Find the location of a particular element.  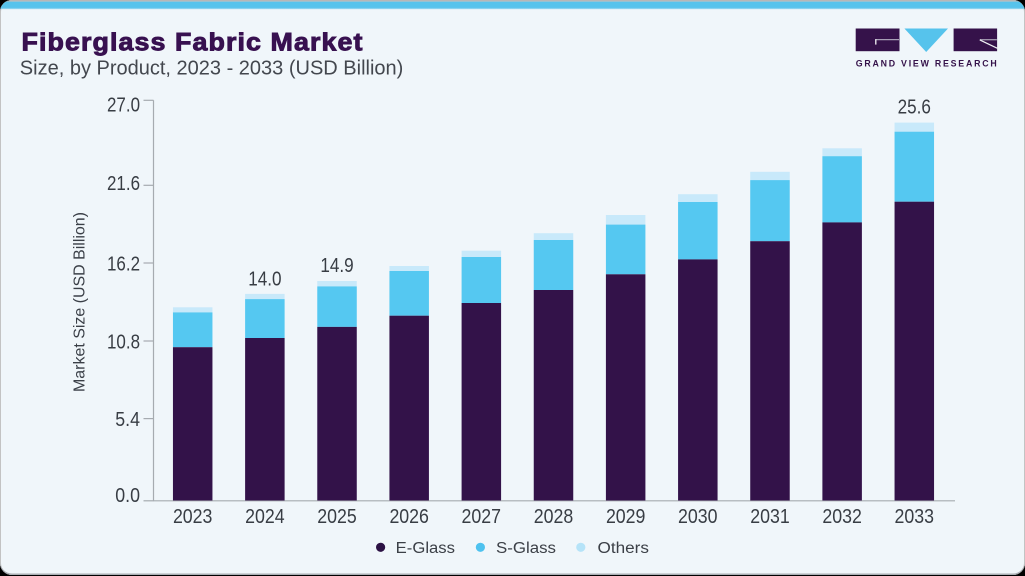

svg-text: GRAND VIEW RESEARCH is located at coordinates (926, 63).